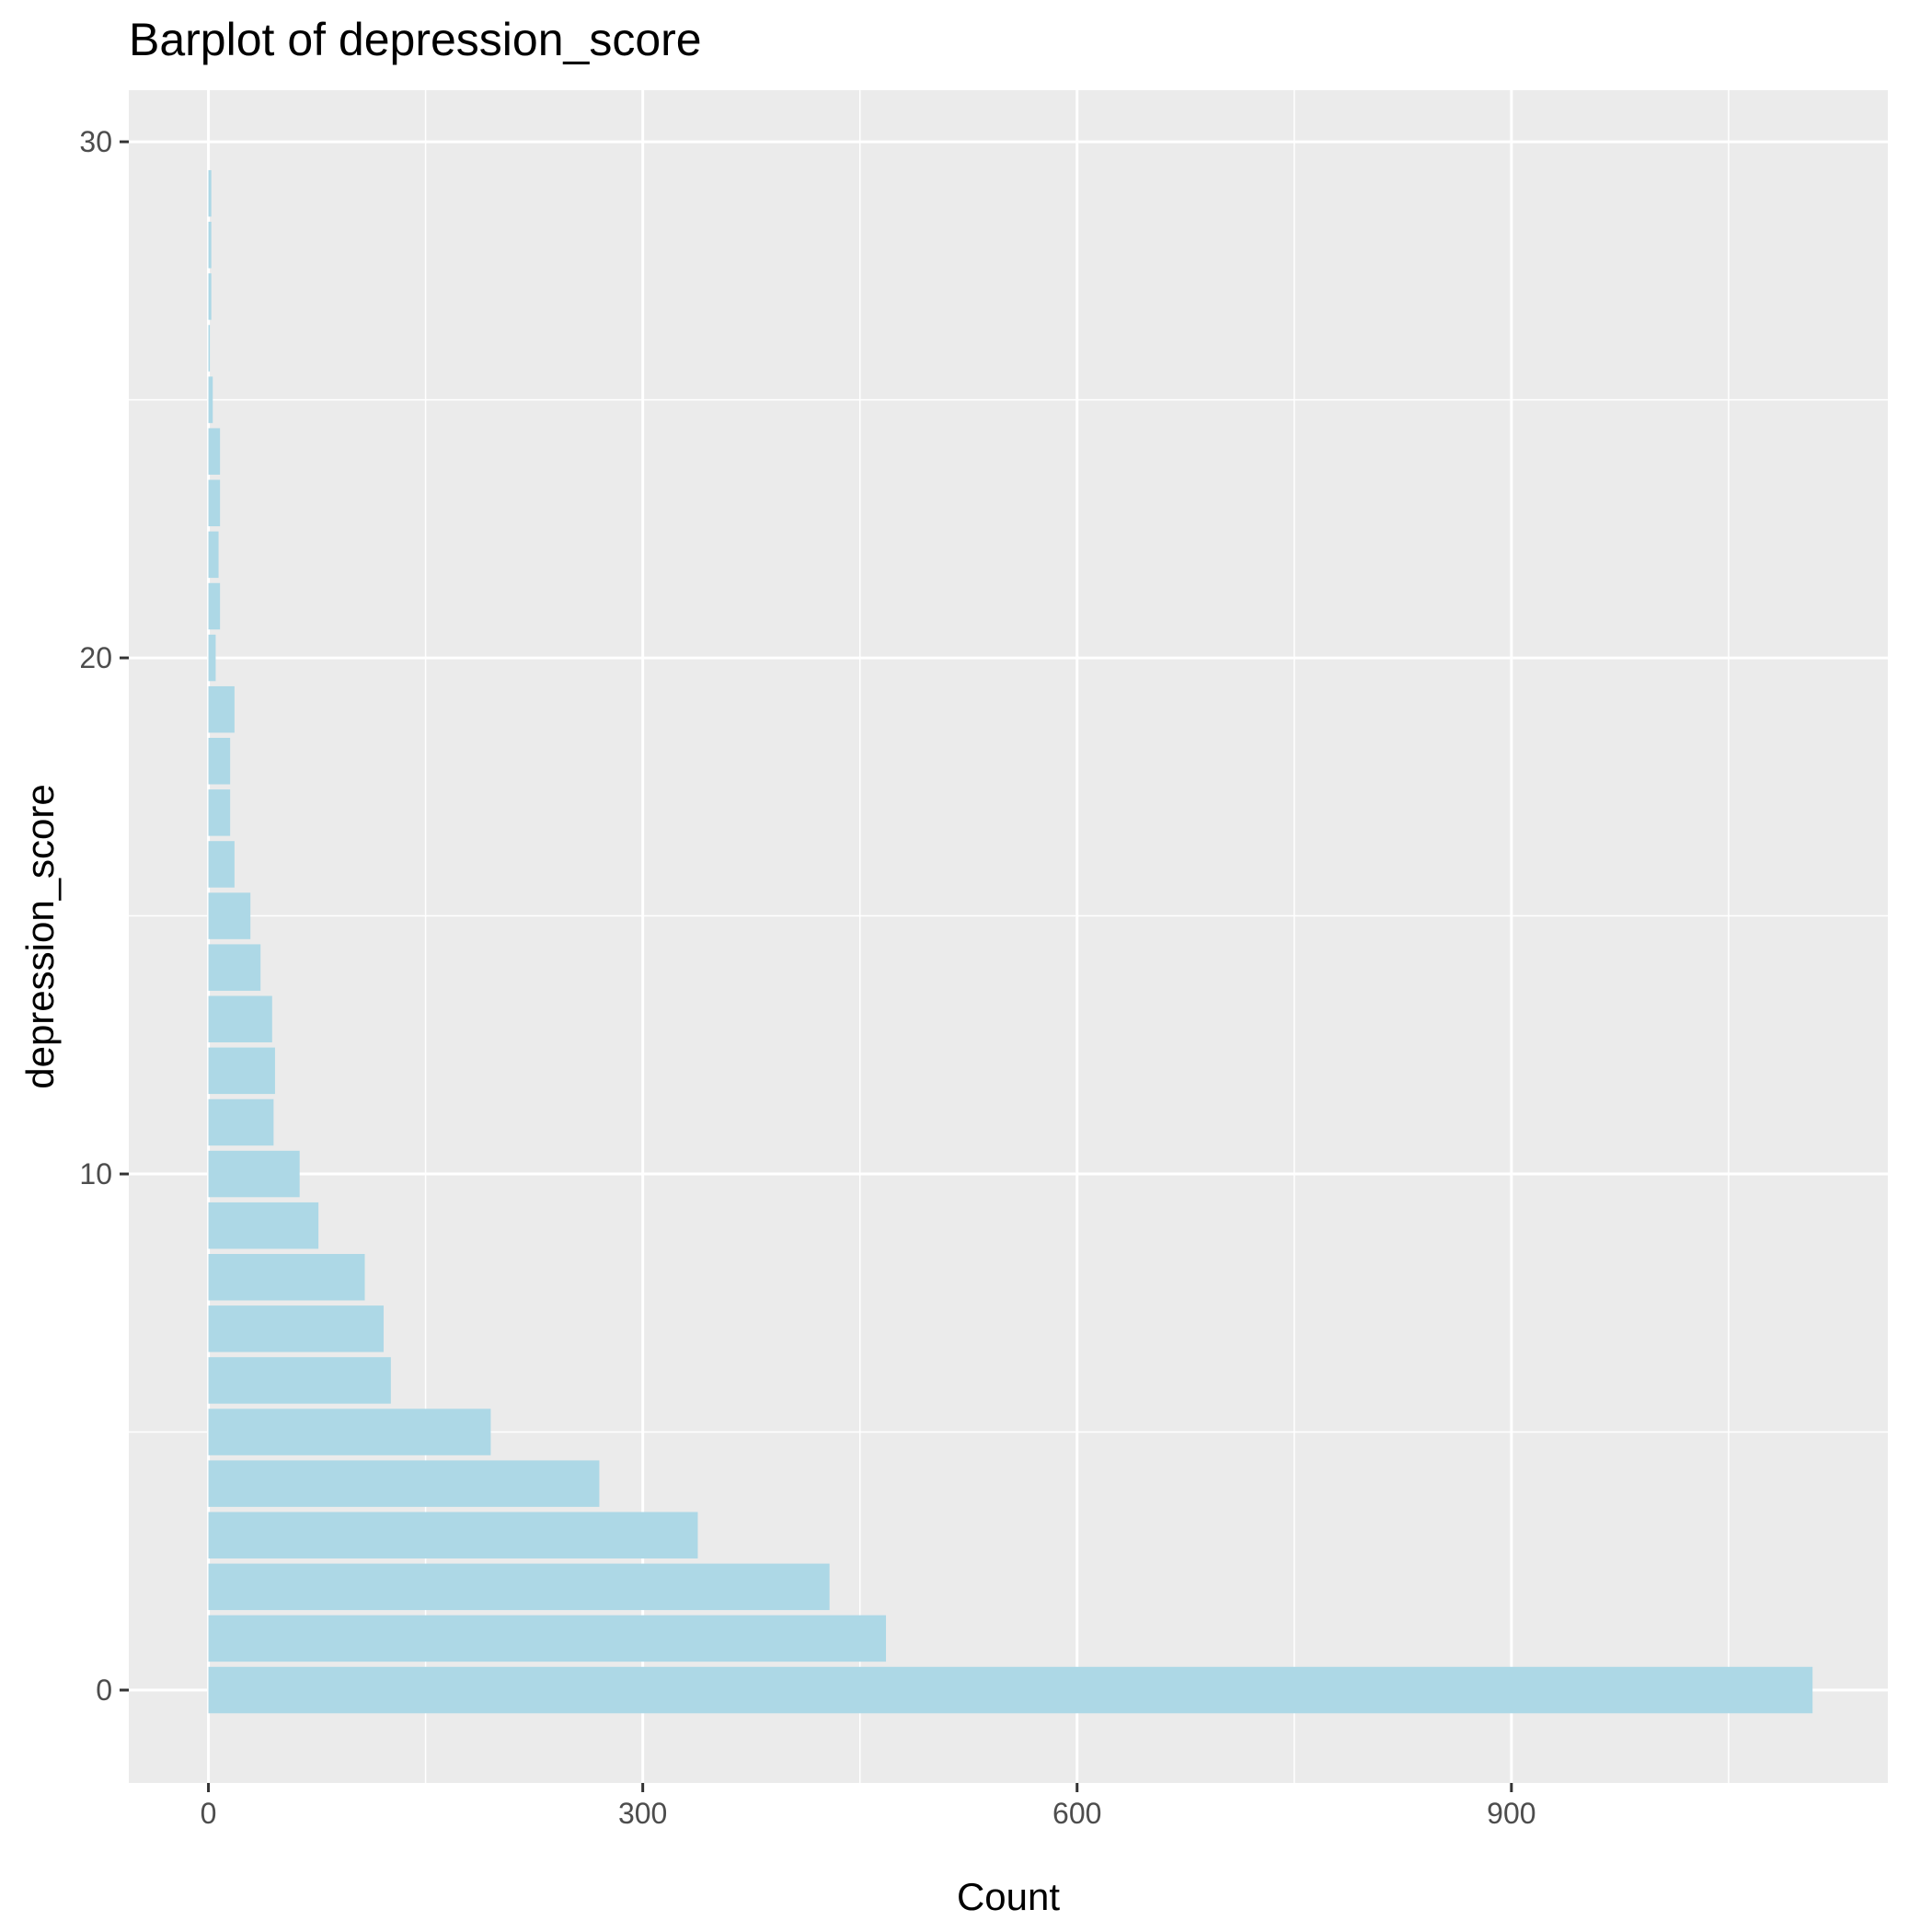 The height and width of the screenshot is (1932, 1932). What do you see at coordinates (95, 1173) in the screenshot?
I see `y-tick-label: 10` at bounding box center [95, 1173].